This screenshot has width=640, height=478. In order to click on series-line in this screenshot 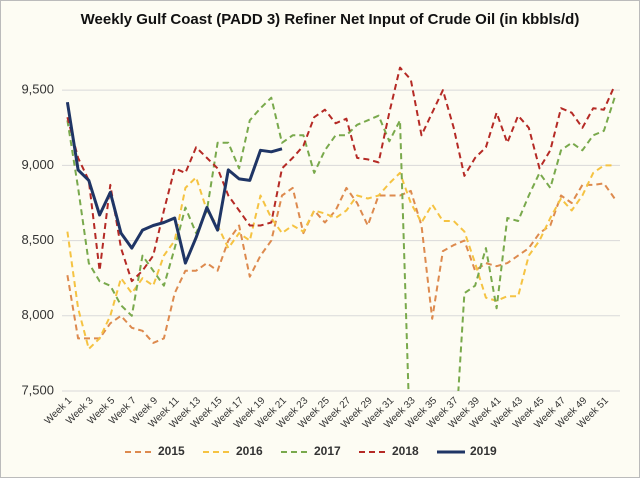, I will do `click(174, 183)`.